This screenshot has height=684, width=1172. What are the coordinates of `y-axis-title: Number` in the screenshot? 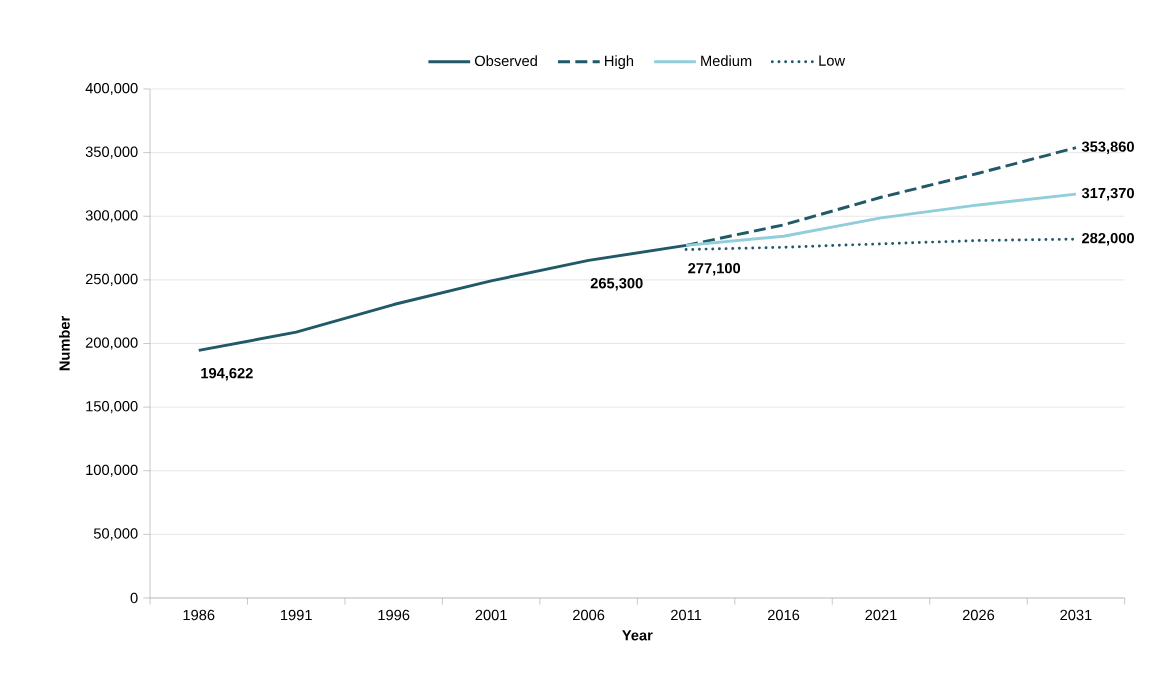 It's located at (64, 343).